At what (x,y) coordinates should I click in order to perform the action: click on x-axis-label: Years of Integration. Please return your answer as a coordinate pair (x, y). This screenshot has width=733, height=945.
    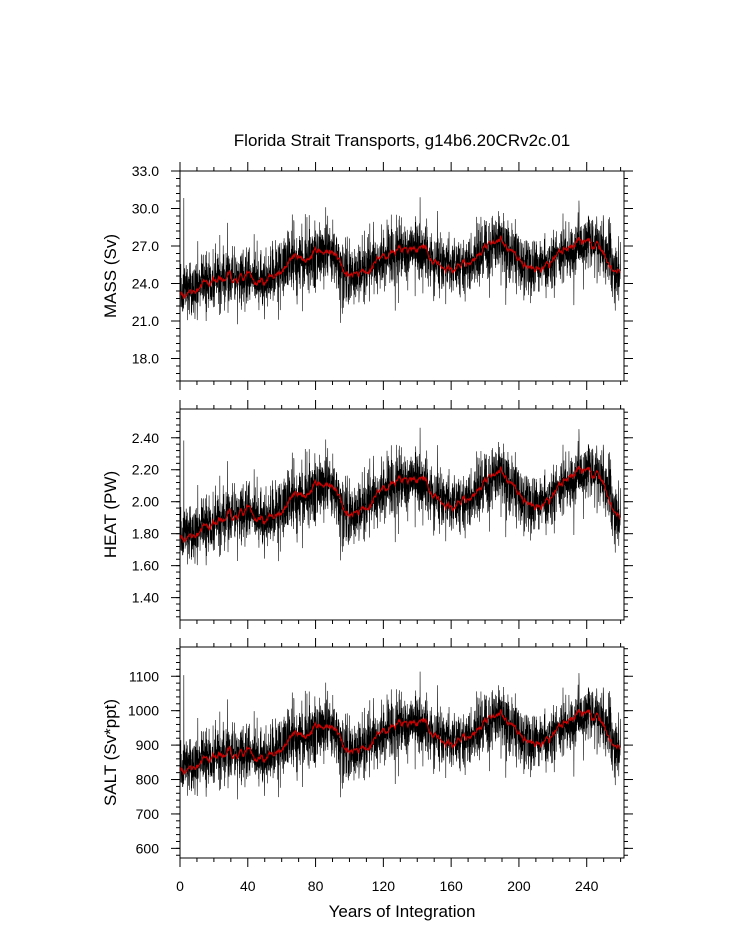
    Looking at the image, I should click on (402, 911).